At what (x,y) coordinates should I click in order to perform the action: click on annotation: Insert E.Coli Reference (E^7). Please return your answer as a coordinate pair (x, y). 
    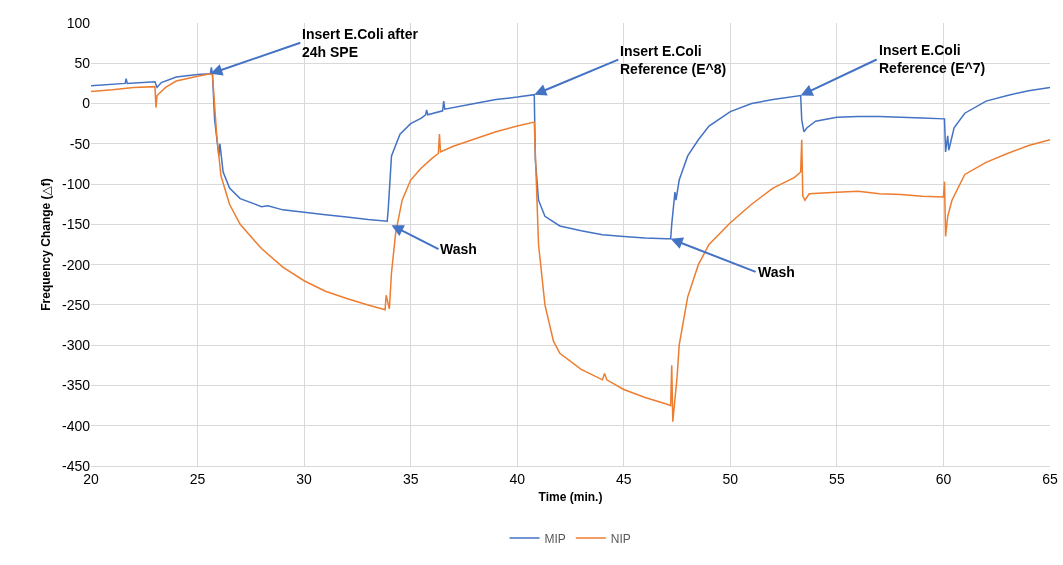
    Looking at the image, I should click on (932, 59).